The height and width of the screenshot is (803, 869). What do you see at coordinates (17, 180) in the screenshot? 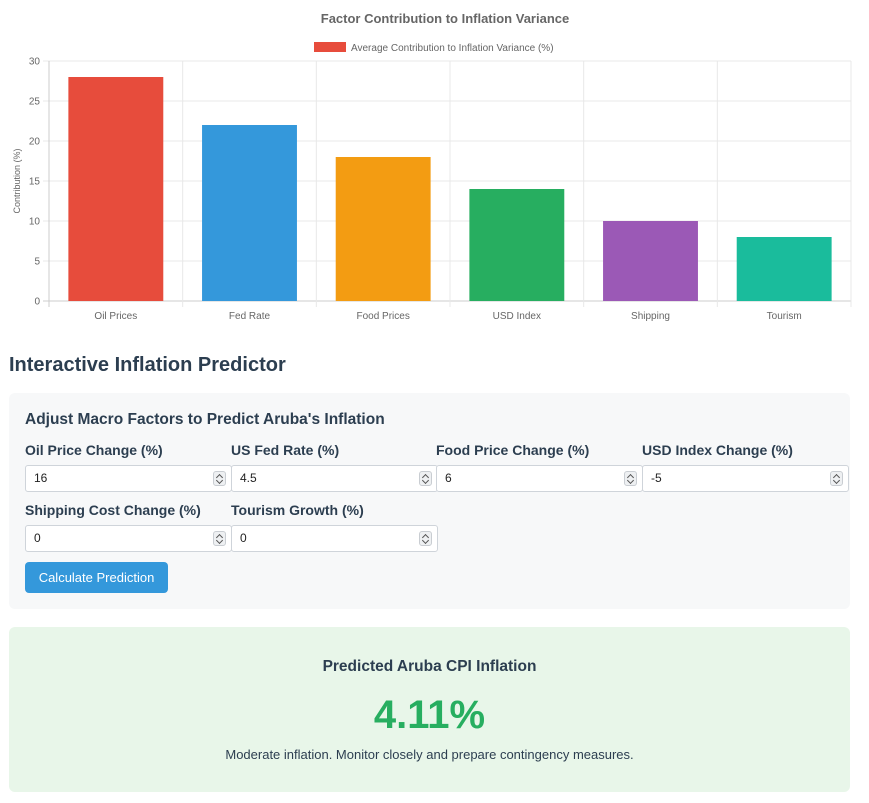
I see `y-axis-label: Contribution (%)` at bounding box center [17, 180].